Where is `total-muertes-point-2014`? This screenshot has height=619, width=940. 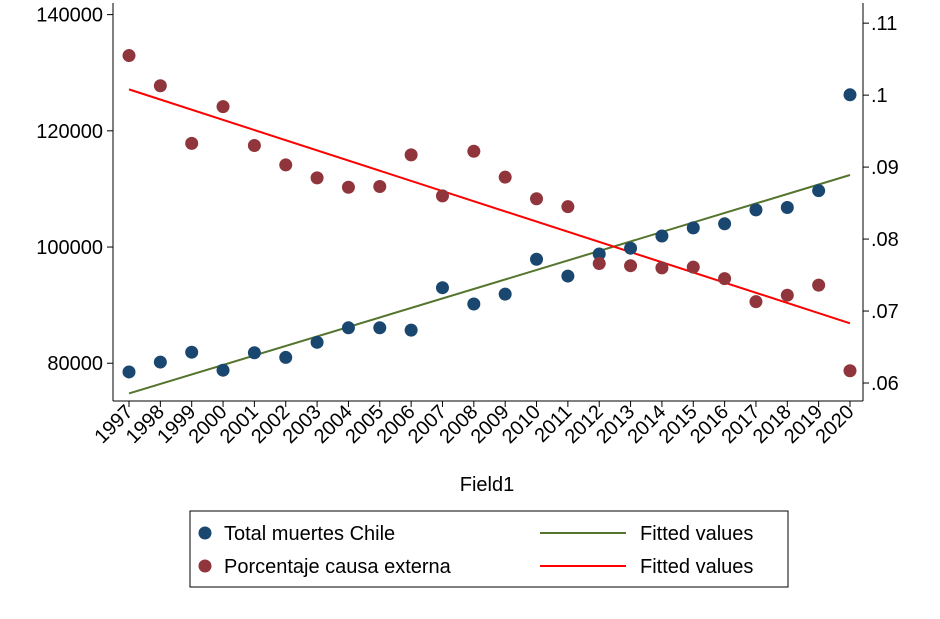 total-muertes-point-2014 is located at coordinates (662, 236).